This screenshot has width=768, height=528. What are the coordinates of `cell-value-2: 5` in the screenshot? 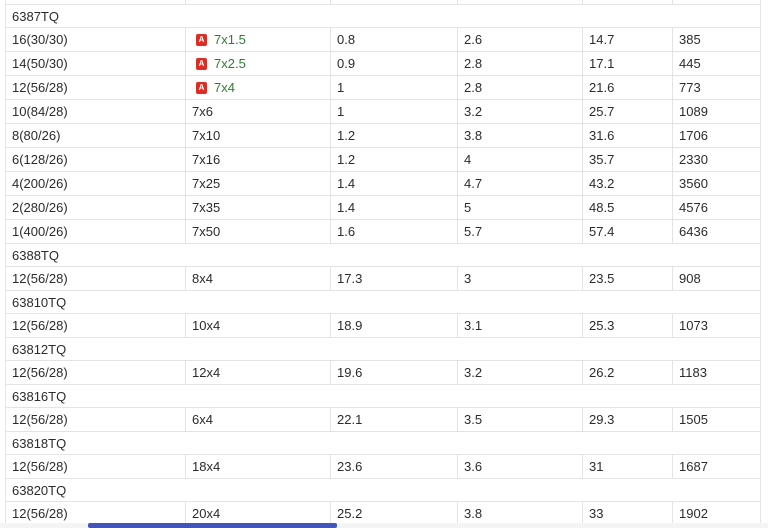 It's located at (520, 207).